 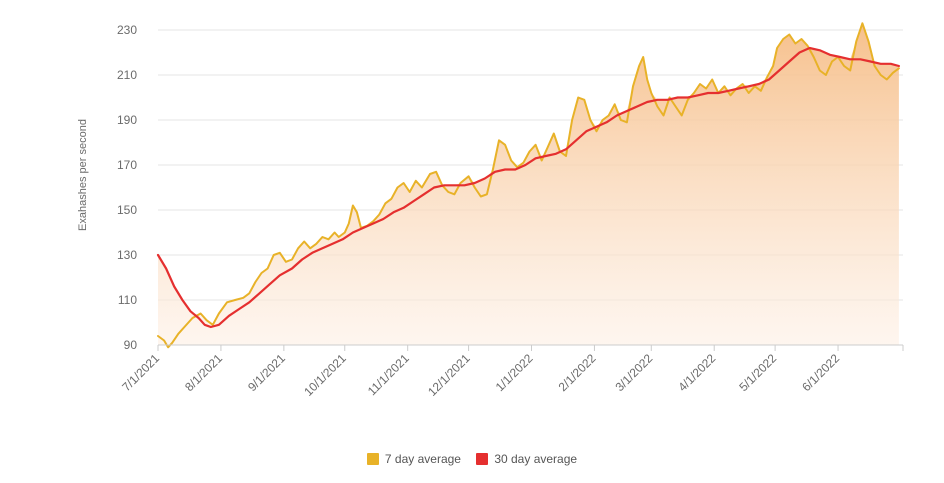 I want to click on legend-swatch-7-day, so click(x=372, y=459).